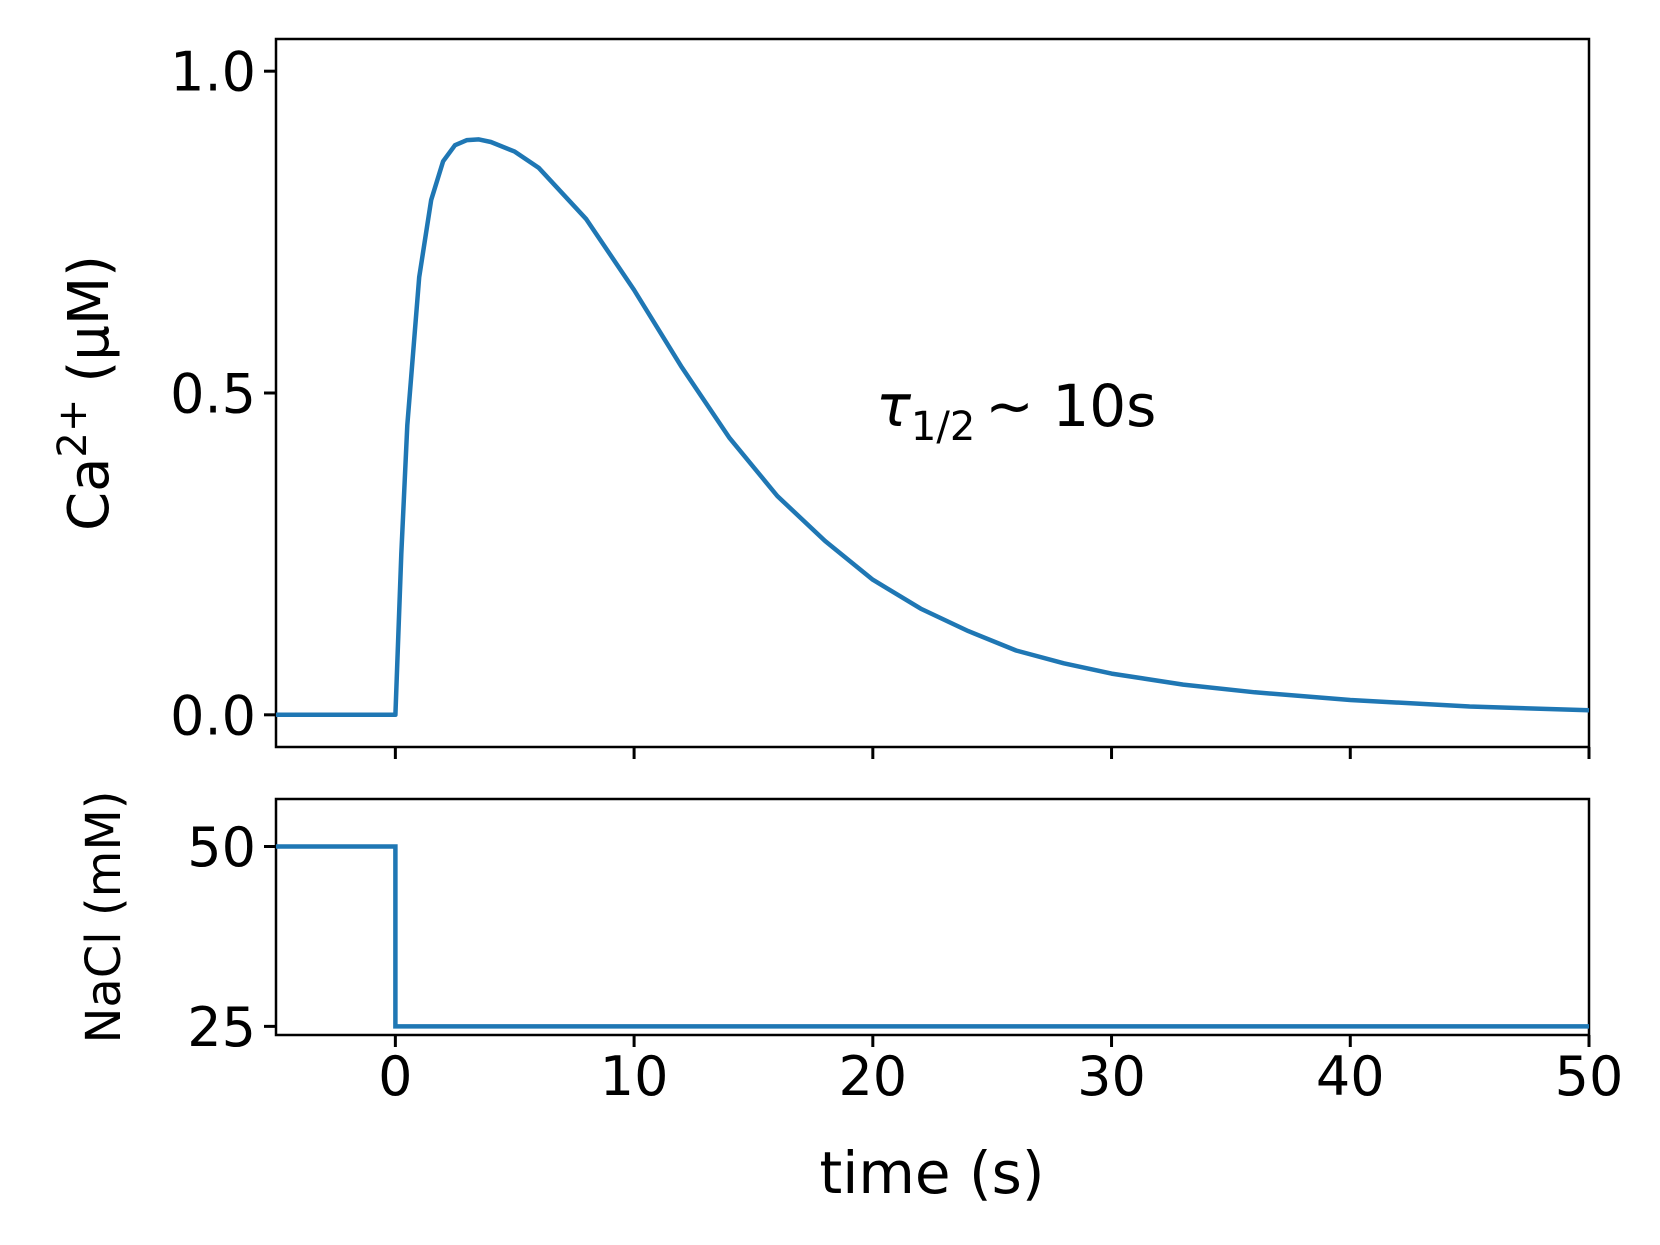 The image size is (1660, 1245). I want to click on bottom-yticks: 25 50, so click(231, 937).